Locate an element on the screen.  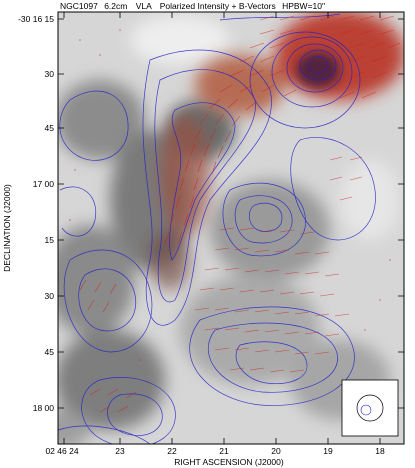
header-object: NGC1097 is located at coordinates (79, 6).